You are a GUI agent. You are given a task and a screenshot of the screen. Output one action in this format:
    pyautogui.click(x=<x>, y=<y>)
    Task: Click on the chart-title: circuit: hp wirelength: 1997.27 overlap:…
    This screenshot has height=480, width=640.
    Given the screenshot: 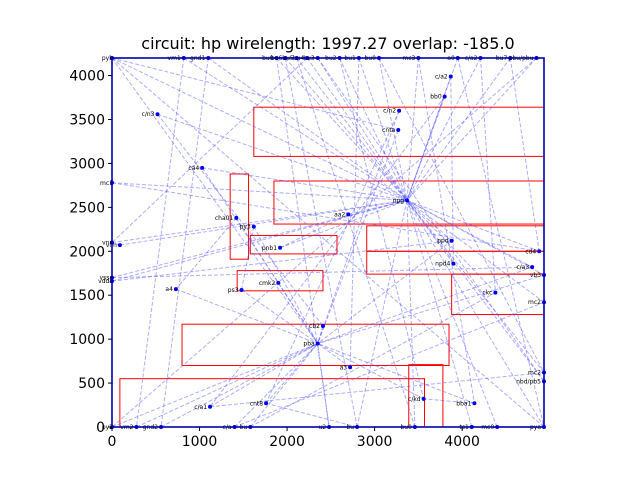 What is the action you would take?
    pyautogui.click(x=327, y=43)
    